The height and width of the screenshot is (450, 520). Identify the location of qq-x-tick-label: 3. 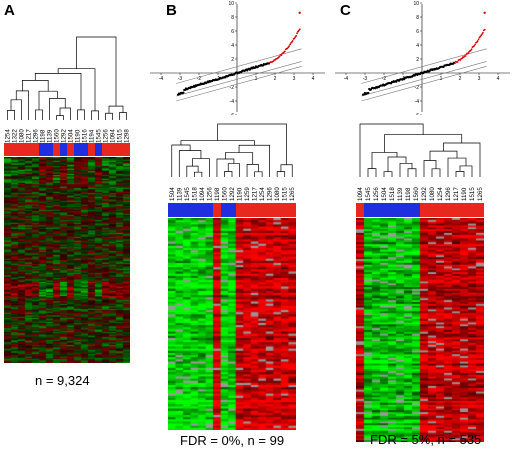
(479, 79).